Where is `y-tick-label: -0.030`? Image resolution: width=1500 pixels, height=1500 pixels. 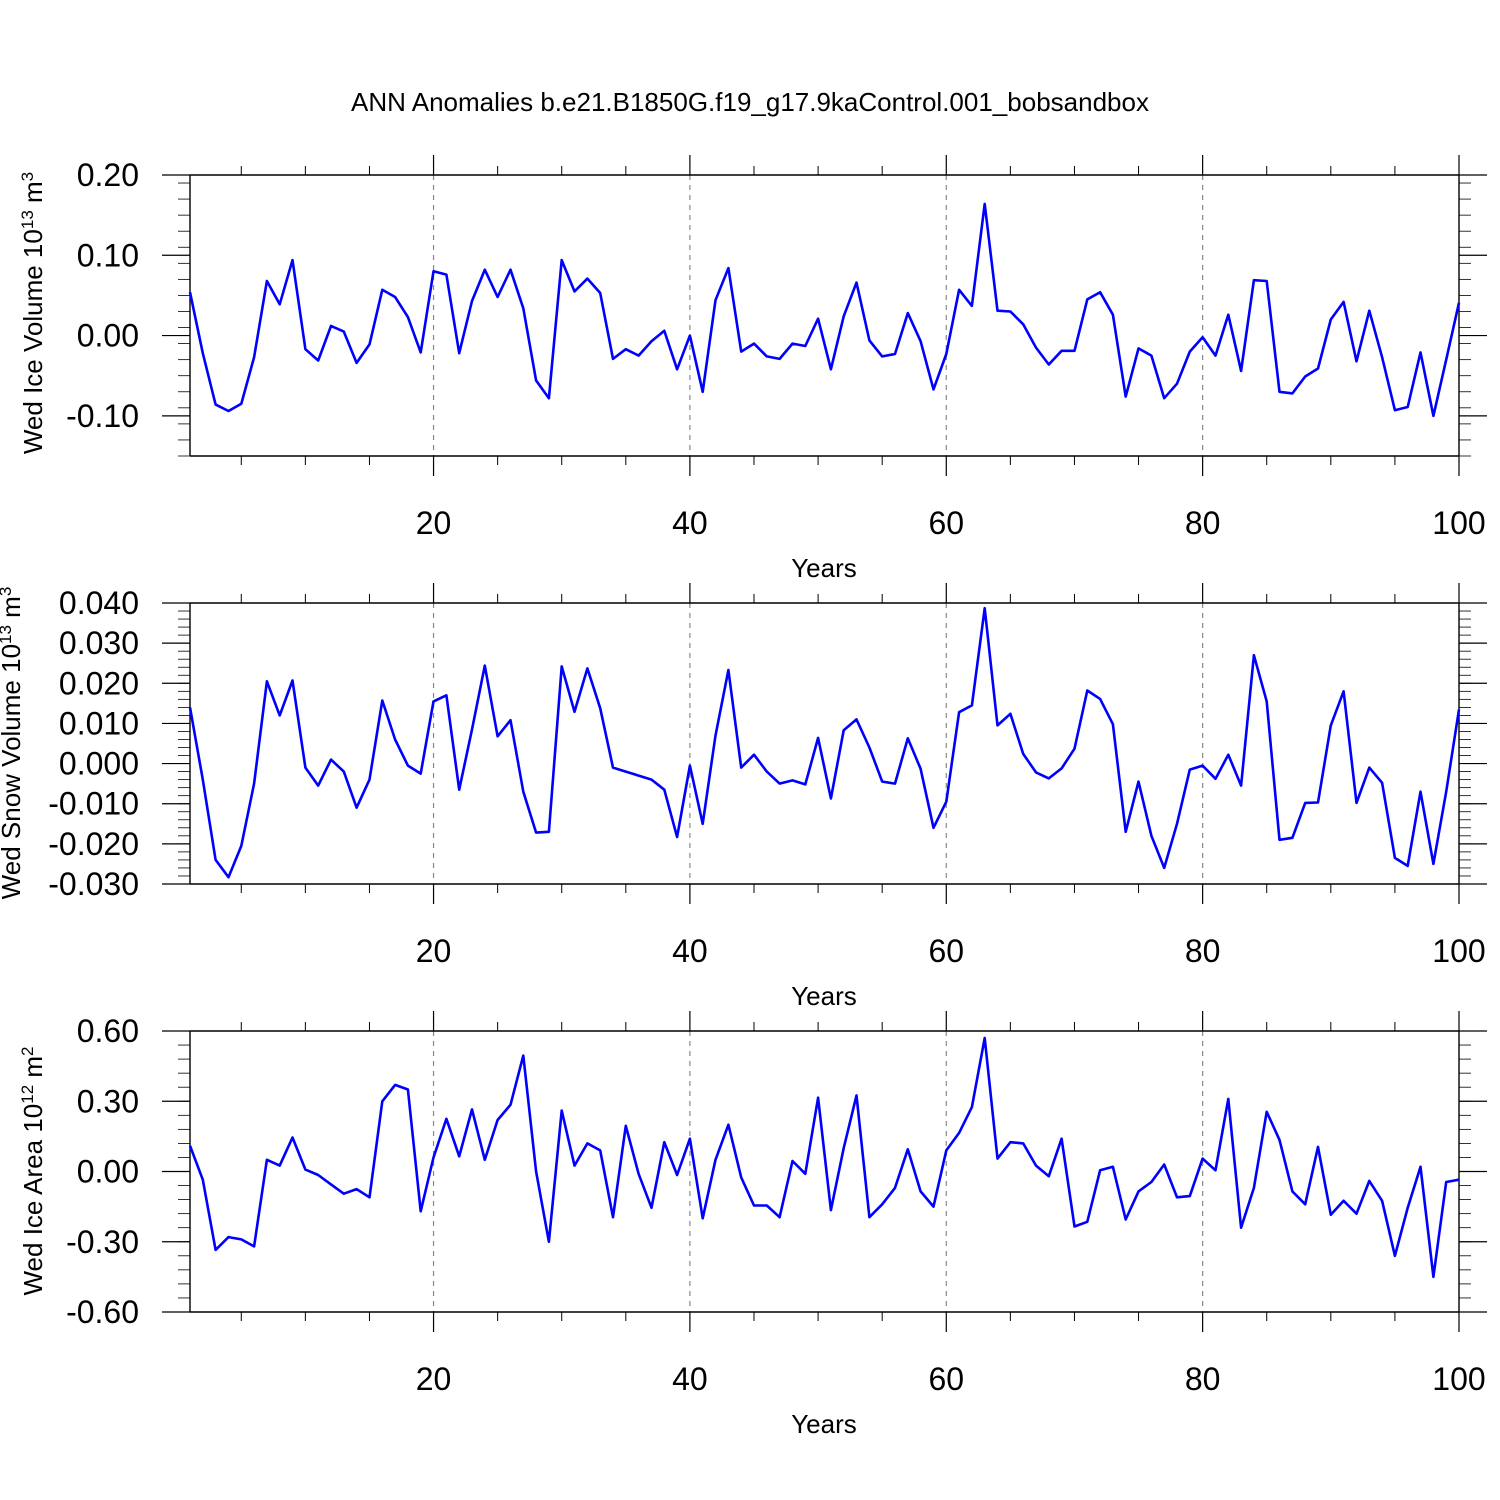
y-tick-label: -0.030 is located at coordinates (93, 884).